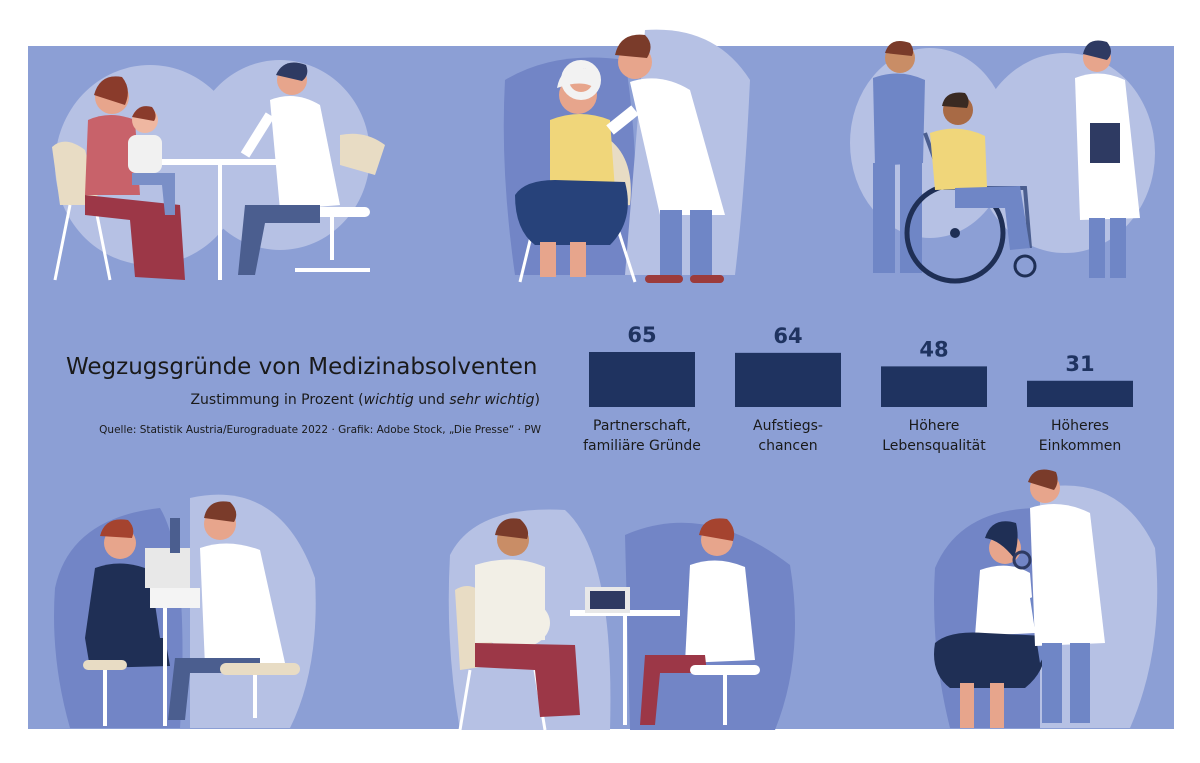 This screenshot has width=1200, height=763. Describe the element at coordinates (277, 400) in the screenshot. I see `subtitle-prefix: Zustimmung in Prozent (` at that location.